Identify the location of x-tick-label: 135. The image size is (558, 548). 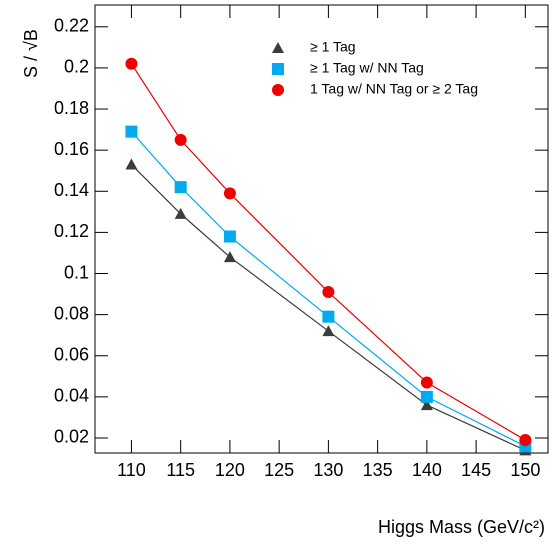
(378, 470).